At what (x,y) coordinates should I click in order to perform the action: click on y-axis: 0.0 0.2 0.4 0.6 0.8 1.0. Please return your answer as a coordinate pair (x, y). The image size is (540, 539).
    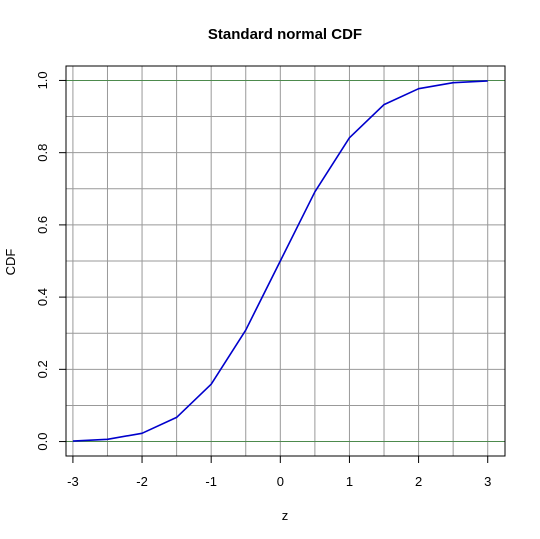
    Looking at the image, I should click on (50, 261).